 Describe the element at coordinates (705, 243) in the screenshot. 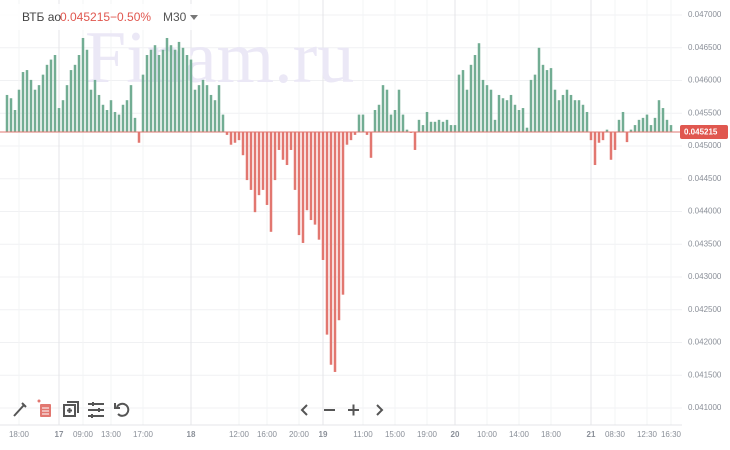

I see `y-tick-label: 0.043500` at that location.